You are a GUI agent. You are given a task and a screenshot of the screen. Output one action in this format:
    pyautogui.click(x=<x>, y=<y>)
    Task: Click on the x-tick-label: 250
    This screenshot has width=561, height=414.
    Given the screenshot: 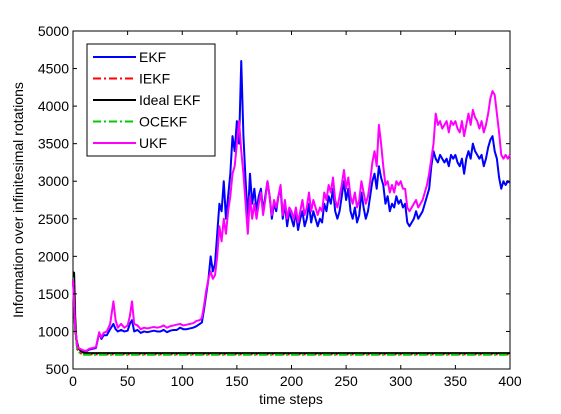 What is the action you would take?
    pyautogui.click(x=346, y=381)
    